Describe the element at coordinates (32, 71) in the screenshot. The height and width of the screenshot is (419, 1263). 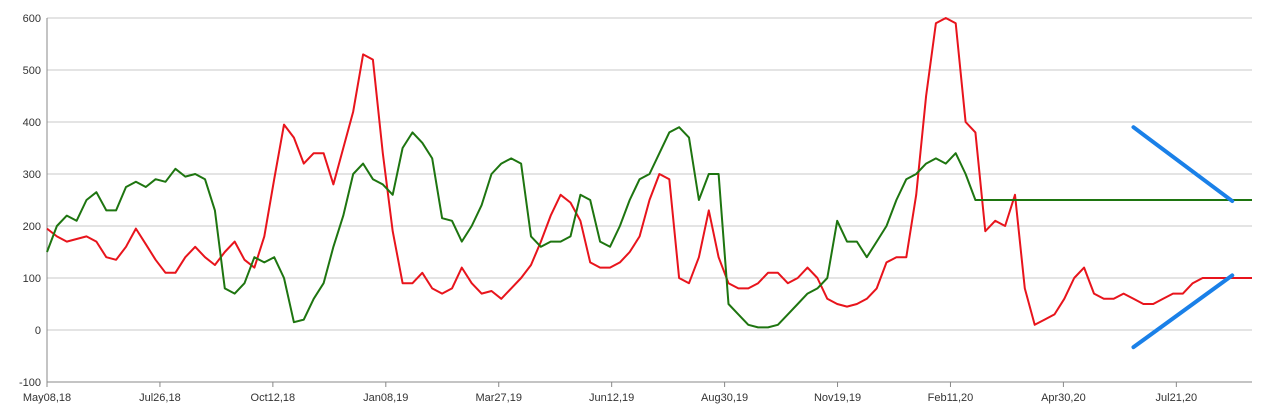
I see `y-tick-label: 500` at that location.